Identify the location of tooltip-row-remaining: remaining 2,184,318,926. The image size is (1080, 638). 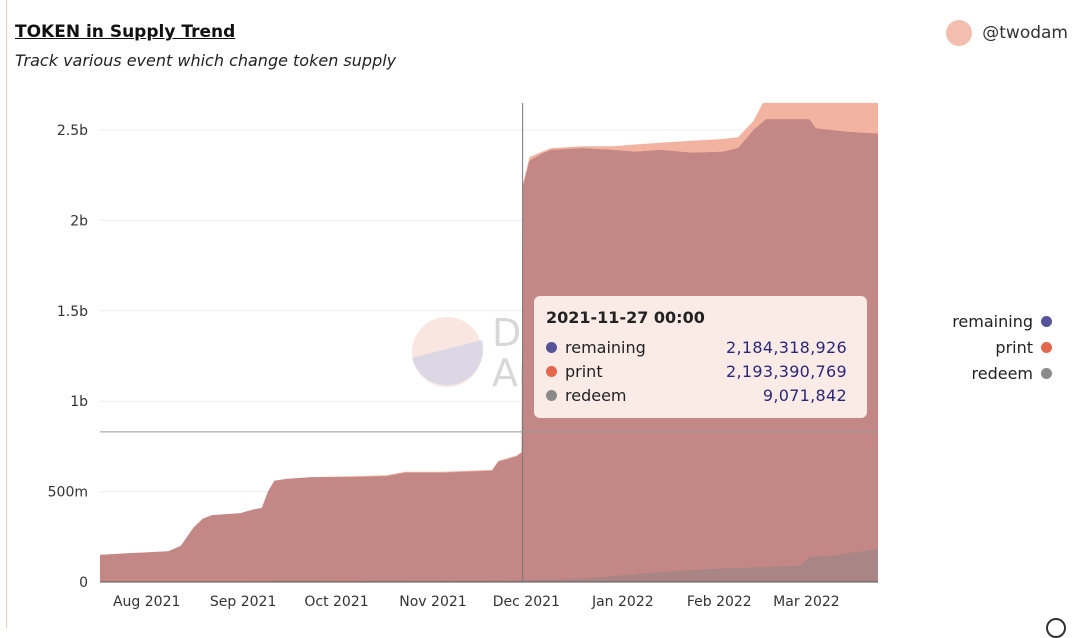
(696, 347).